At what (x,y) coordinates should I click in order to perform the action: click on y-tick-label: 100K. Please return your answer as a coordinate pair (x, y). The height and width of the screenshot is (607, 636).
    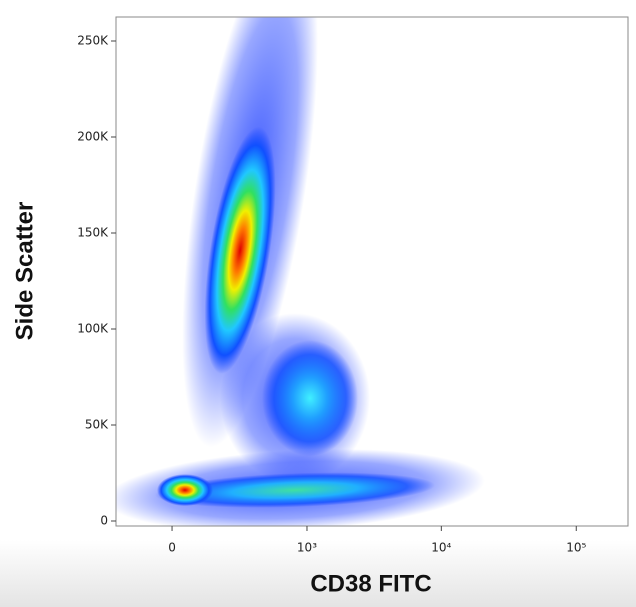
    Looking at the image, I should click on (93, 329).